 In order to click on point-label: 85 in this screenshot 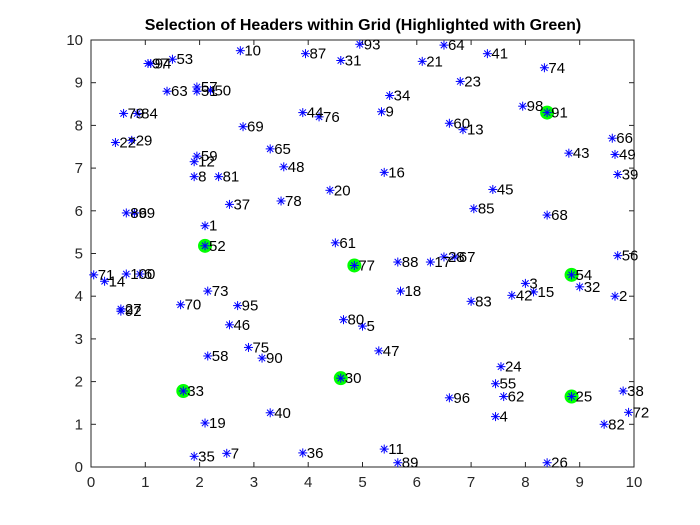, I will do `click(486, 209)`.